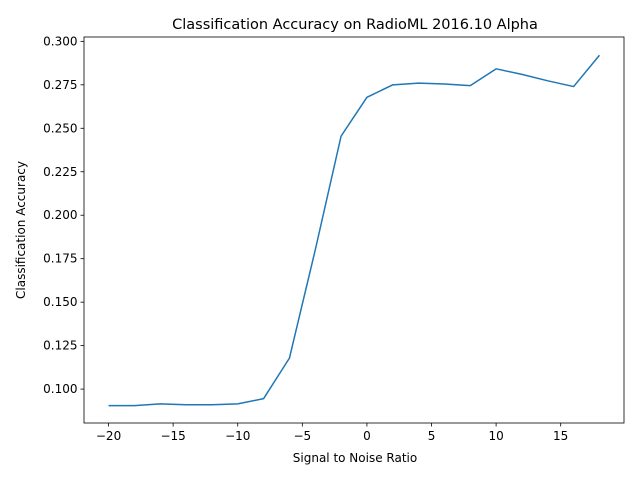  Describe the element at coordinates (108, 436) in the screenshot. I see `x-tick-label: −20` at that location.